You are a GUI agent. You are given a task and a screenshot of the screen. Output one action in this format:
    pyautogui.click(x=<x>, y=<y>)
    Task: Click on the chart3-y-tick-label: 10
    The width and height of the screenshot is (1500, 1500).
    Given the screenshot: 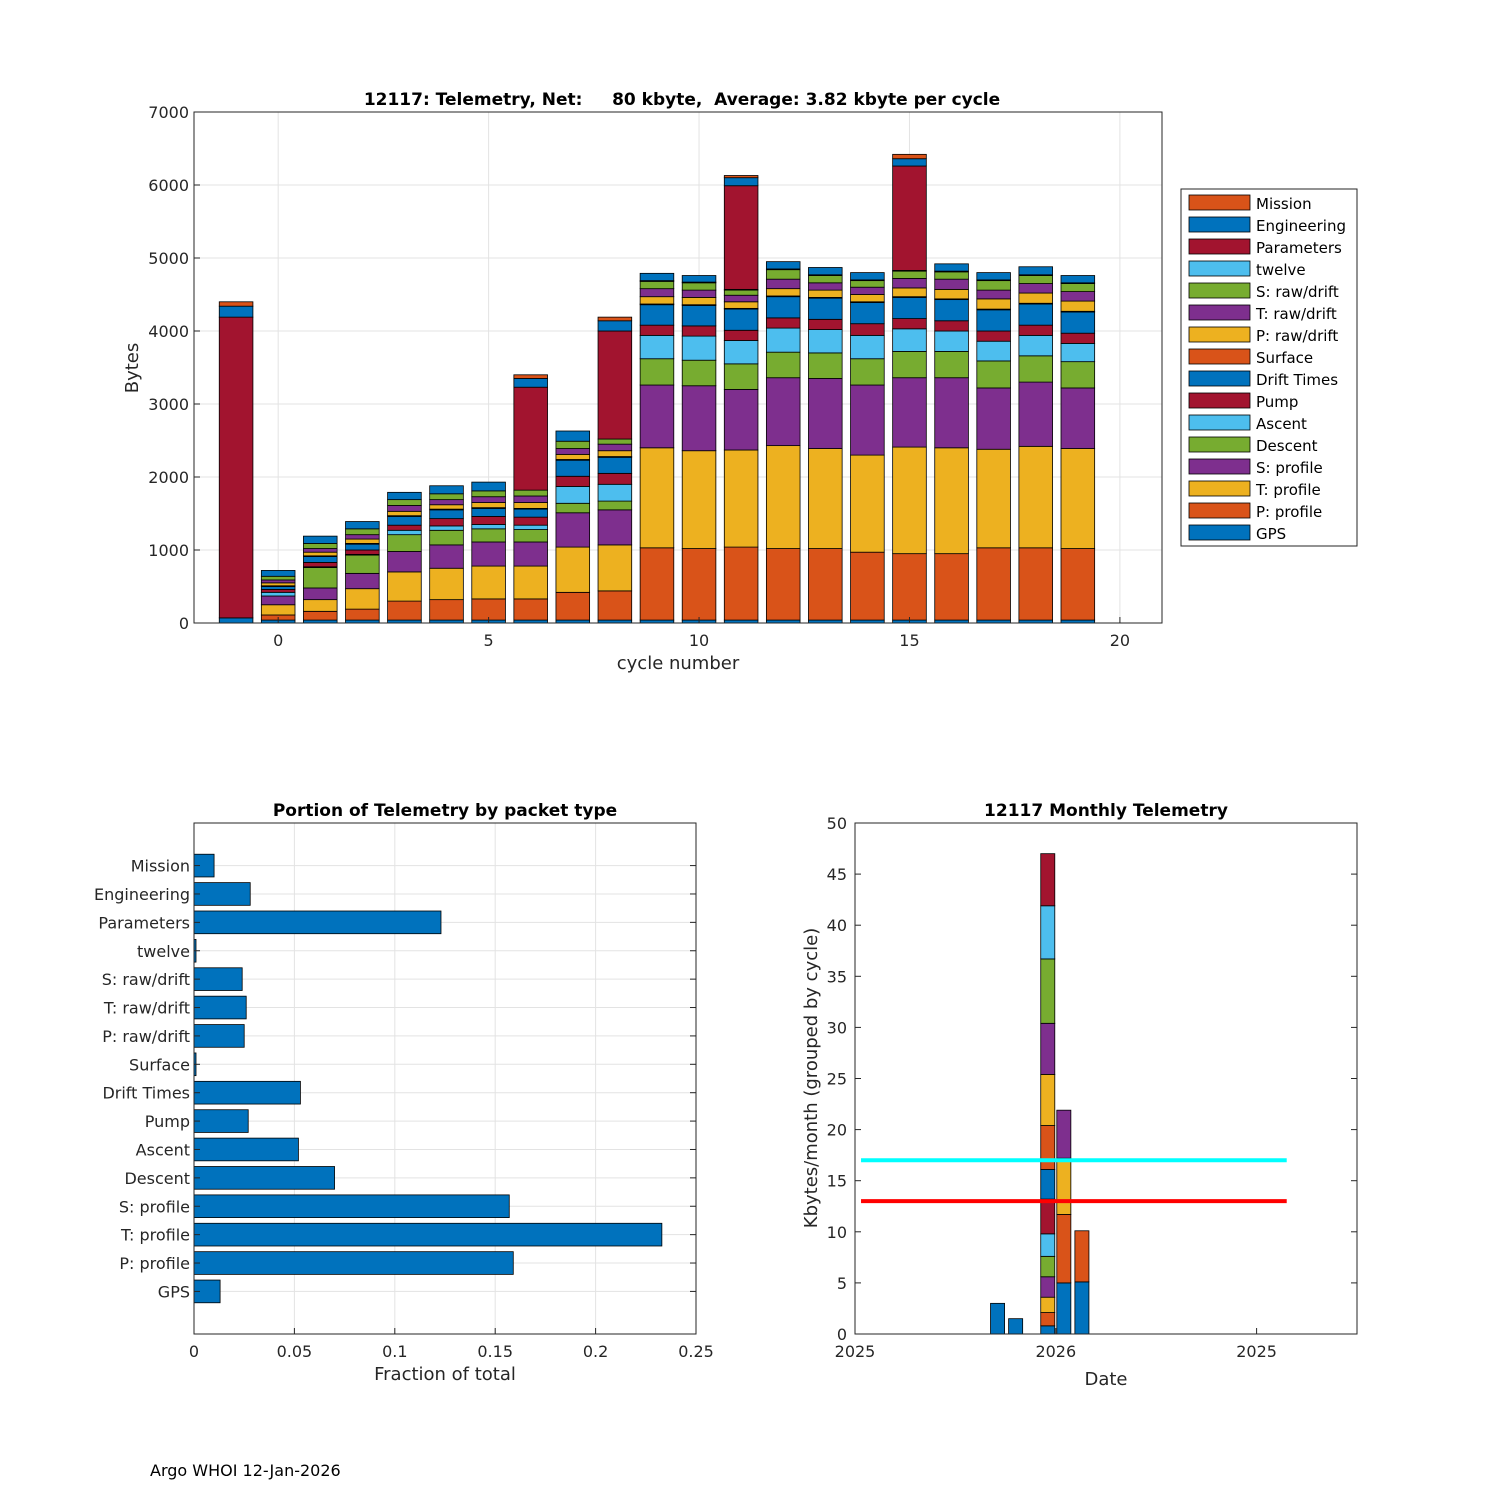 What is the action you would take?
    pyautogui.click(x=837, y=1232)
    